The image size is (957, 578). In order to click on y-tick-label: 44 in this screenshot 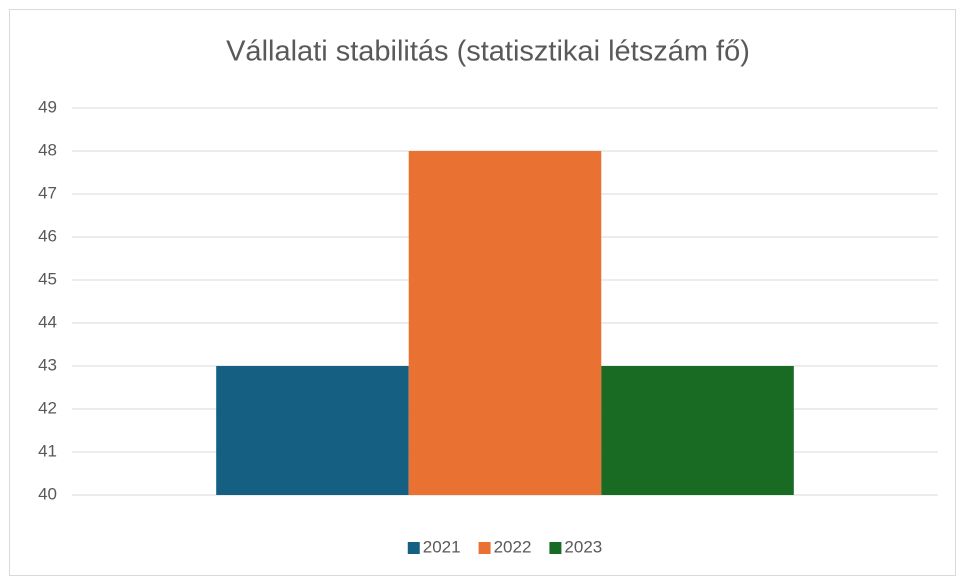, I will do `click(47, 321)`.